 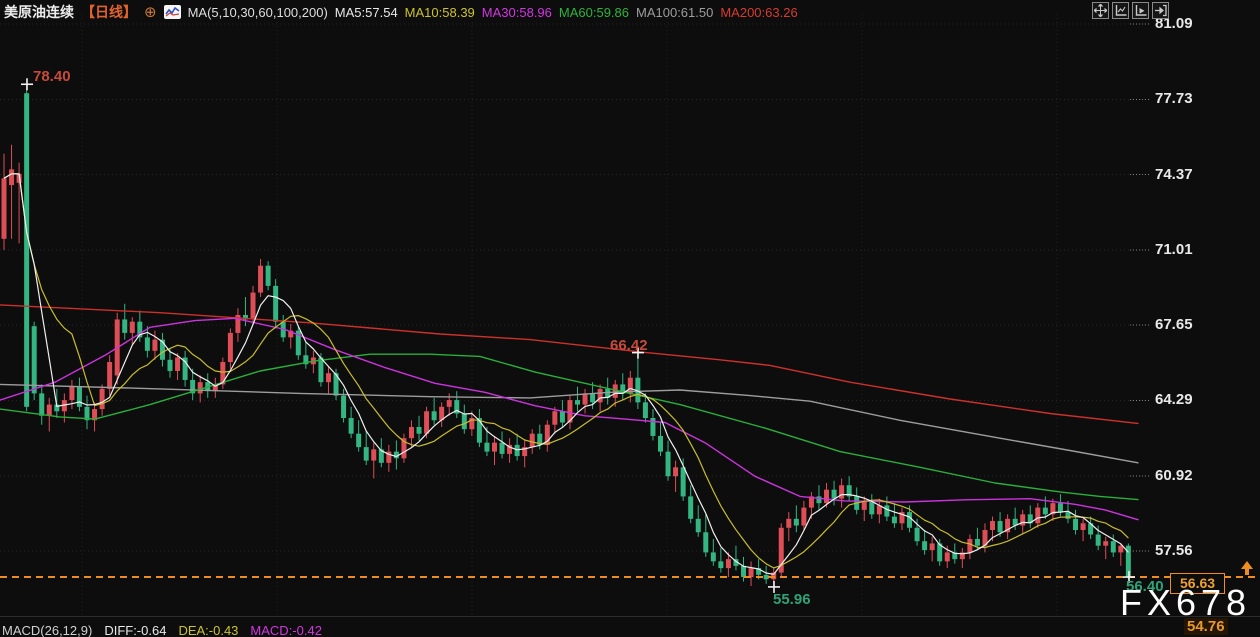 I want to click on ma5-value: MA5:57.54, so click(x=366, y=12).